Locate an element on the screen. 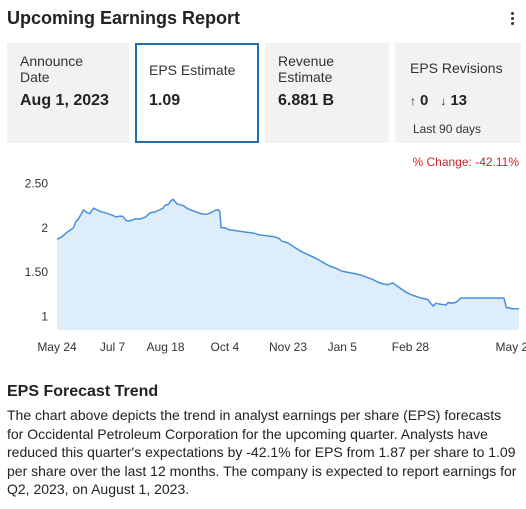 The image size is (526, 509). y-tick-label: 1 is located at coordinates (44, 317).